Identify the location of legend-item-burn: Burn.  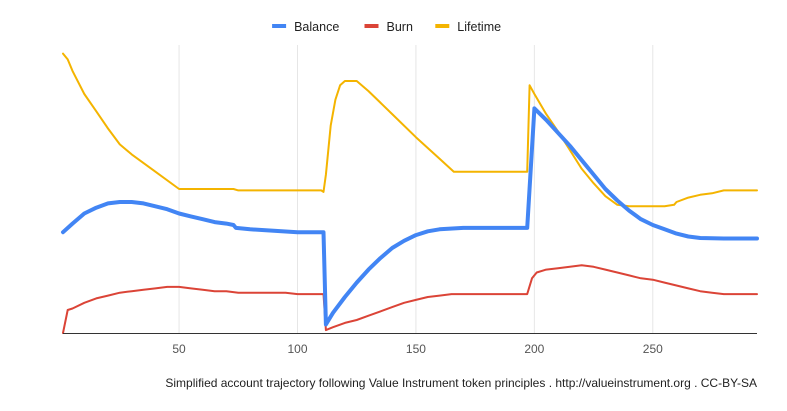
(388, 27).